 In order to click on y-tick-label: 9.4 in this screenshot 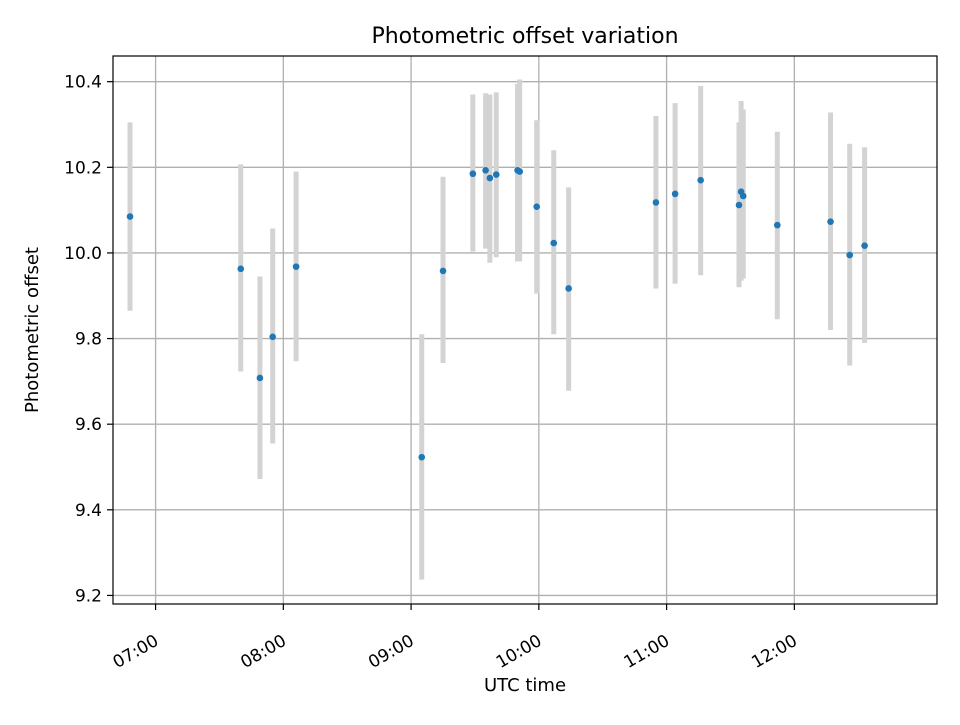, I will do `click(88, 511)`.